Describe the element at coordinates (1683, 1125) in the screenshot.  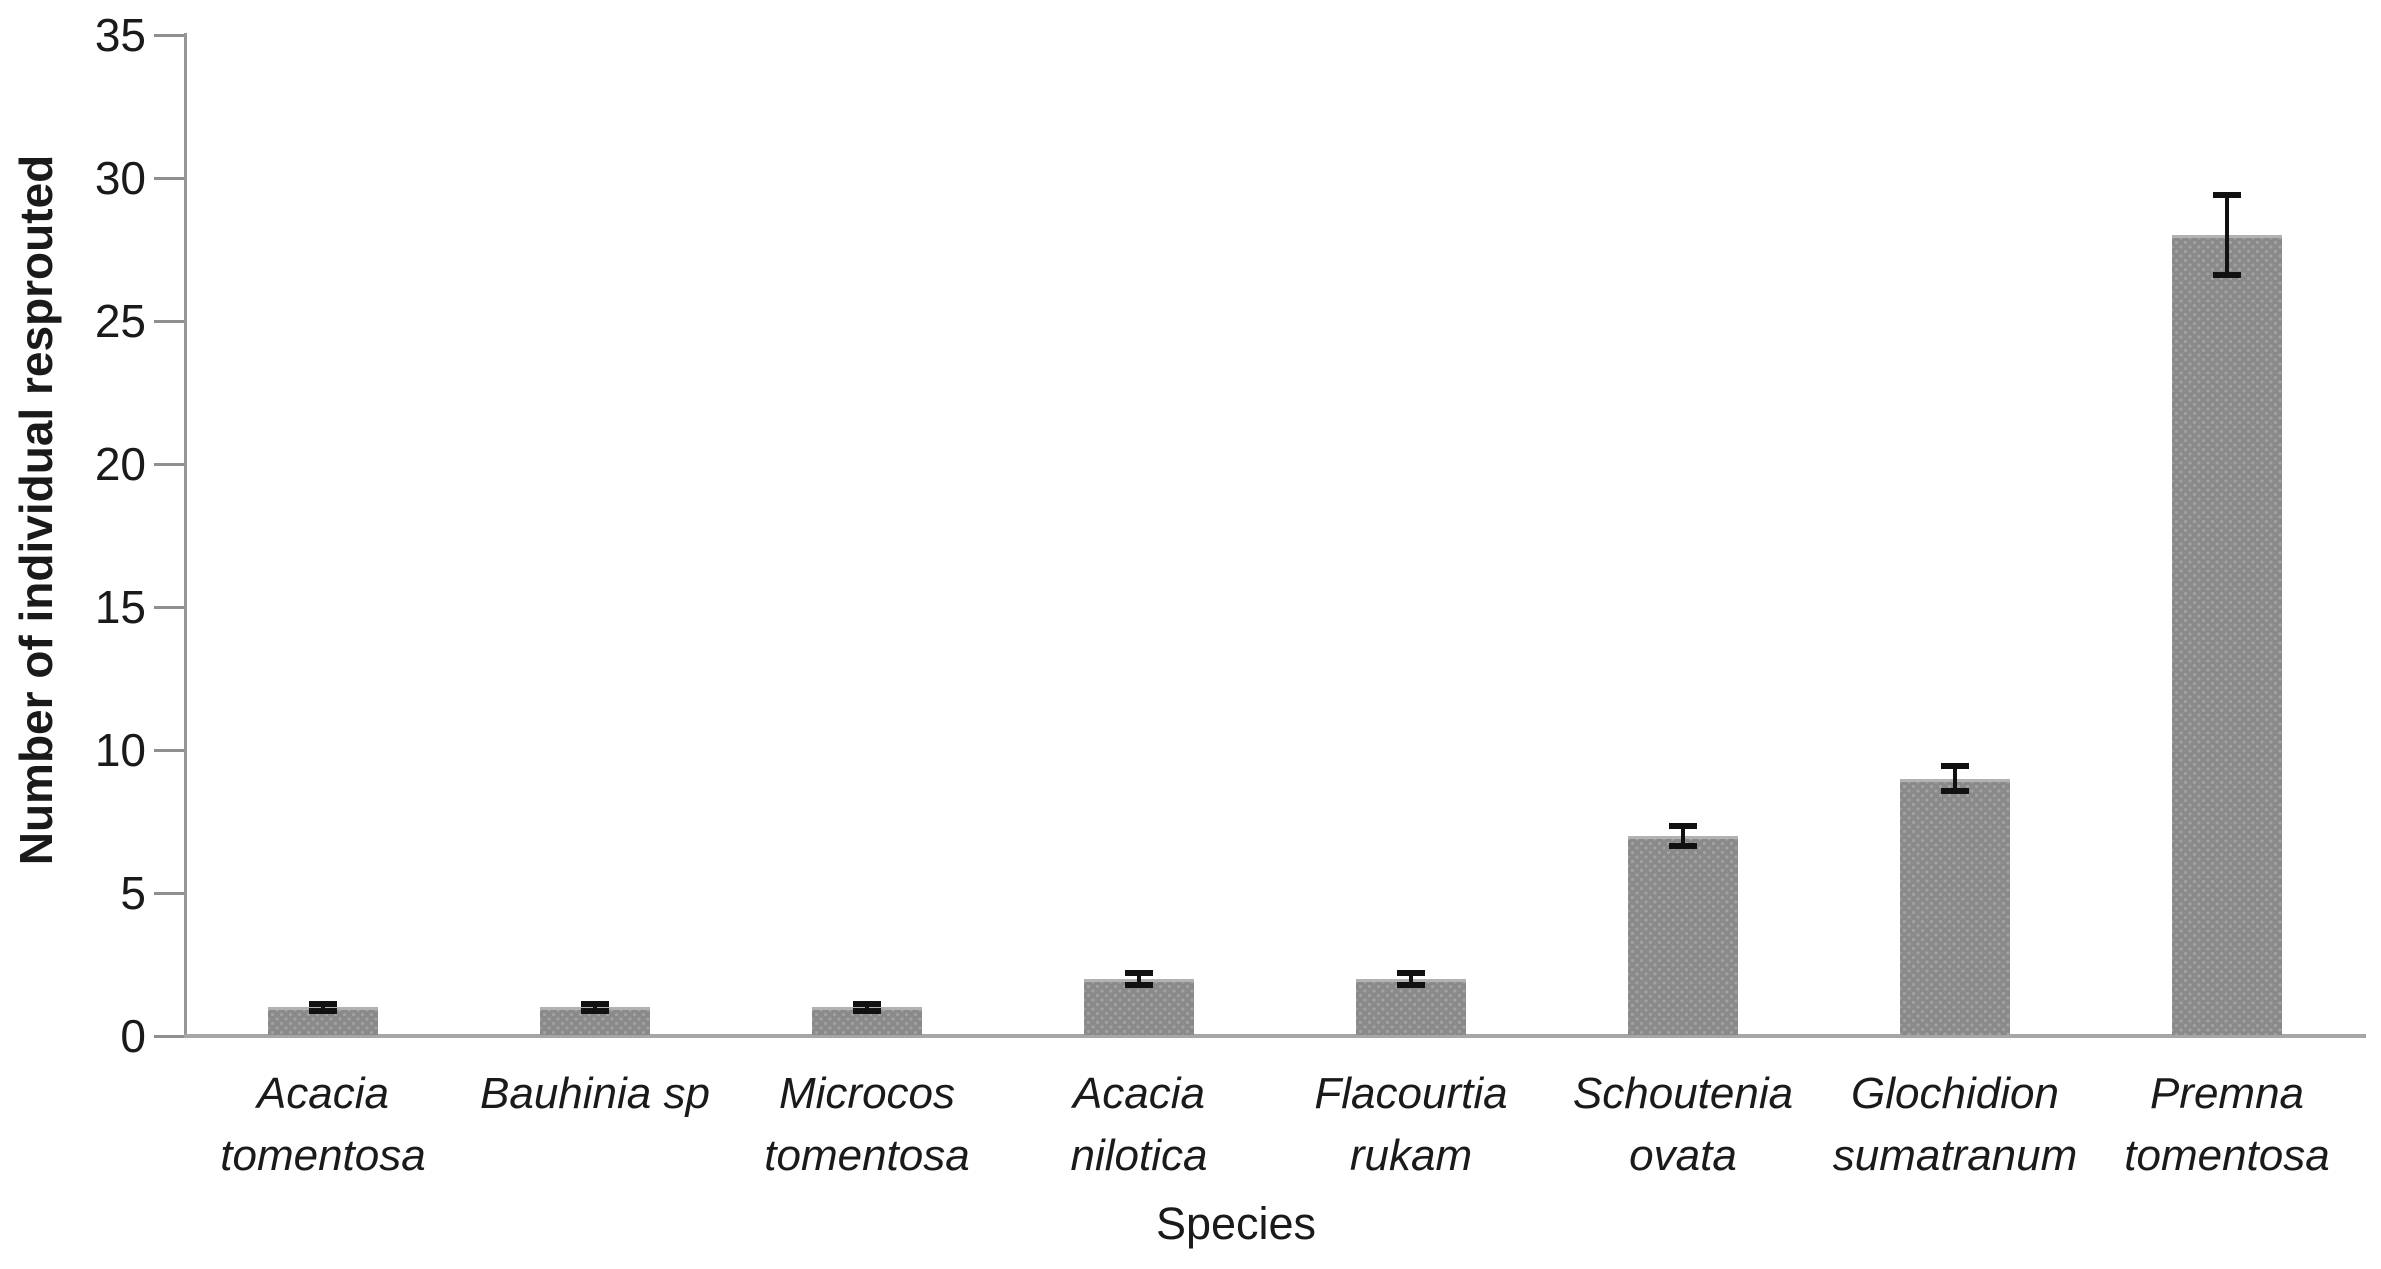
I see `x-category-label: Schoutenia ovata` at that location.